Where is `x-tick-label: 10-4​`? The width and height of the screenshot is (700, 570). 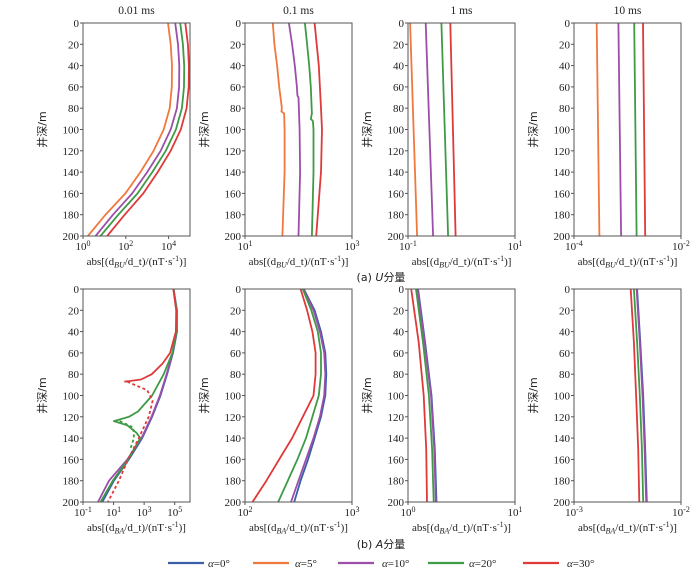
x-tick-label: 10-4​ is located at coordinates (574, 246).